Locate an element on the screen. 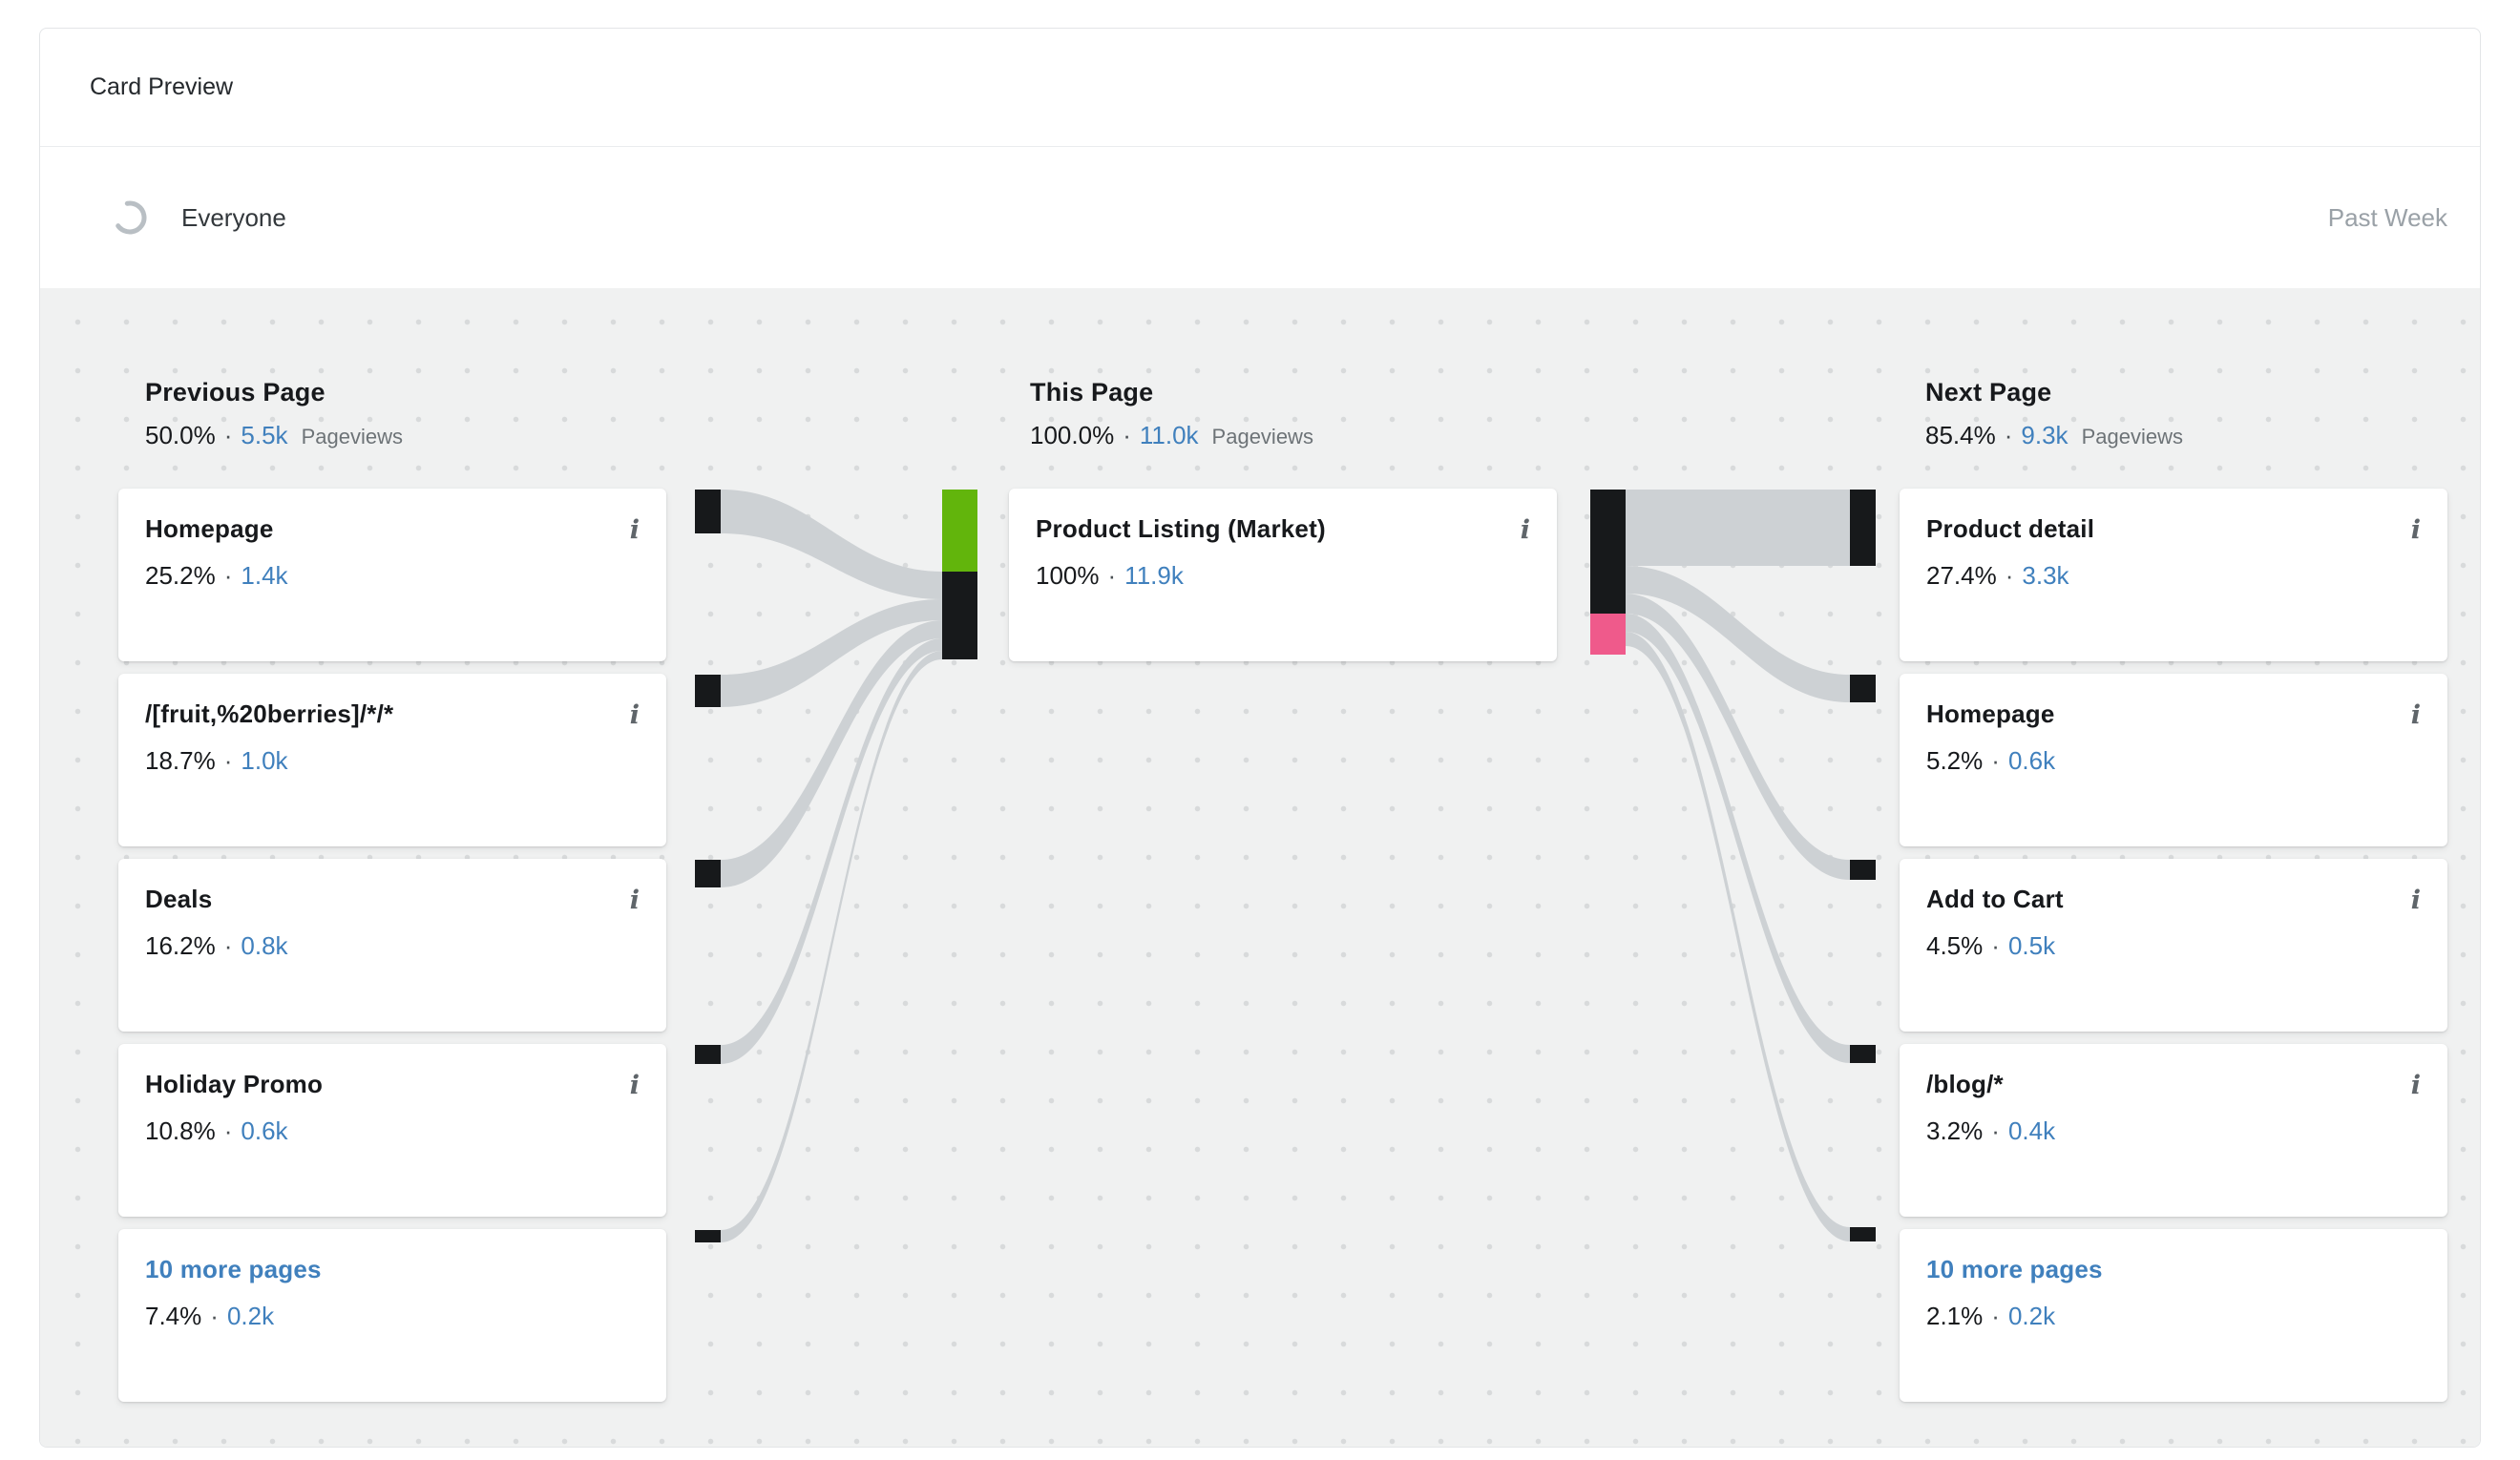 The image size is (2520, 1460). page-card-prev-fruit: /[fruit,%20berries]/*/* i 18.7% · 1.0k is located at coordinates (392, 760).